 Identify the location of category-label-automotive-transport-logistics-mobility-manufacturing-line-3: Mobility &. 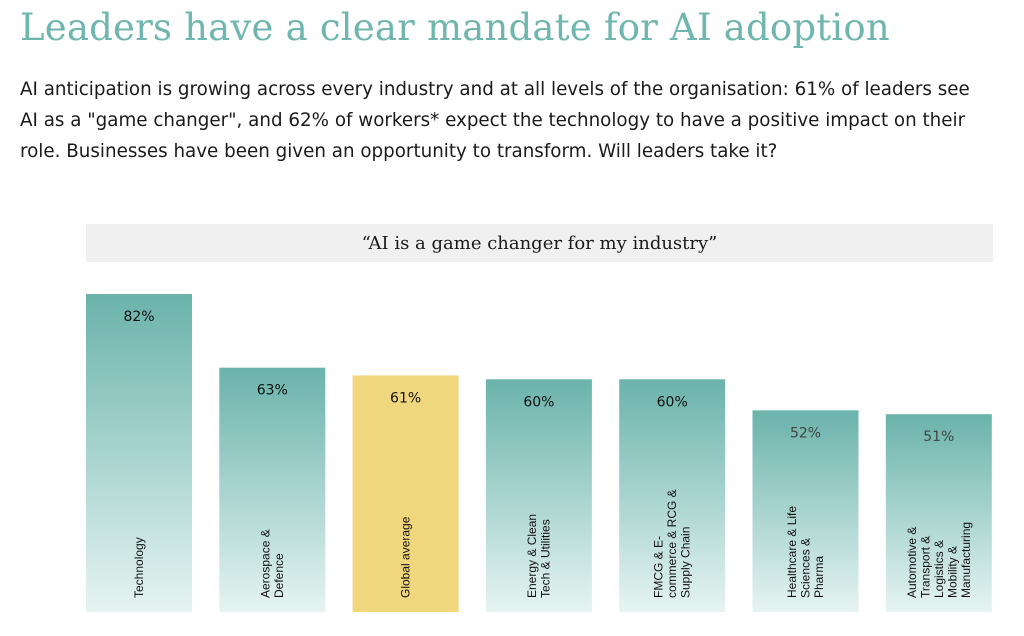
(952, 572).